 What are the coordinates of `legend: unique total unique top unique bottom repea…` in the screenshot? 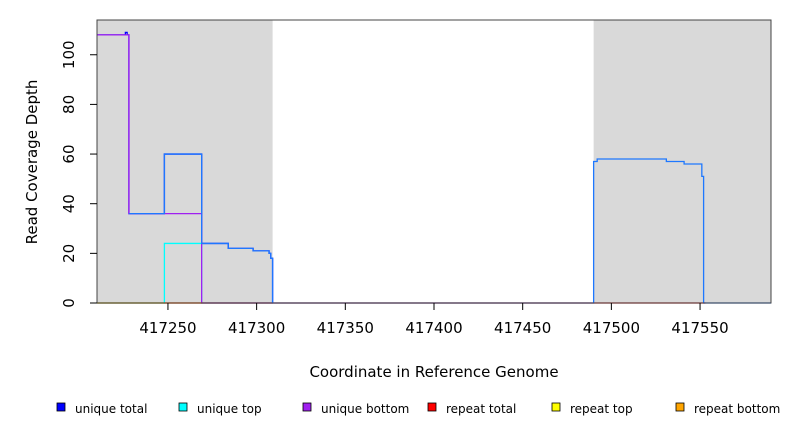 It's located at (418, 409).